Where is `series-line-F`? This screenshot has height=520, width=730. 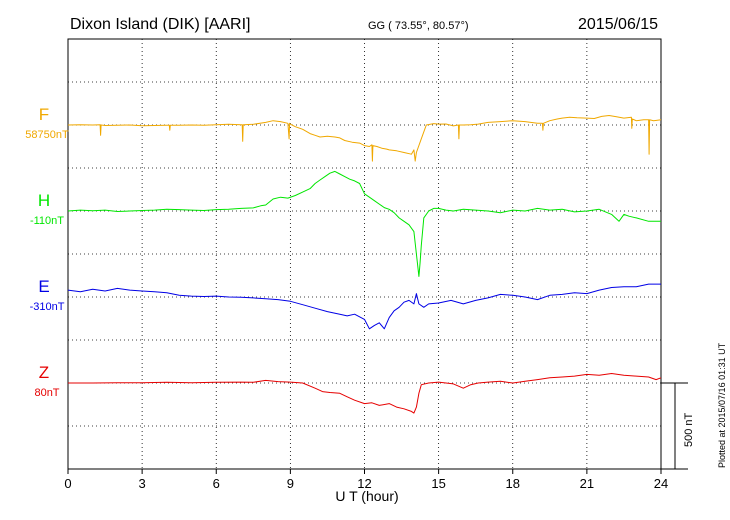
series-line-F is located at coordinates (364, 138).